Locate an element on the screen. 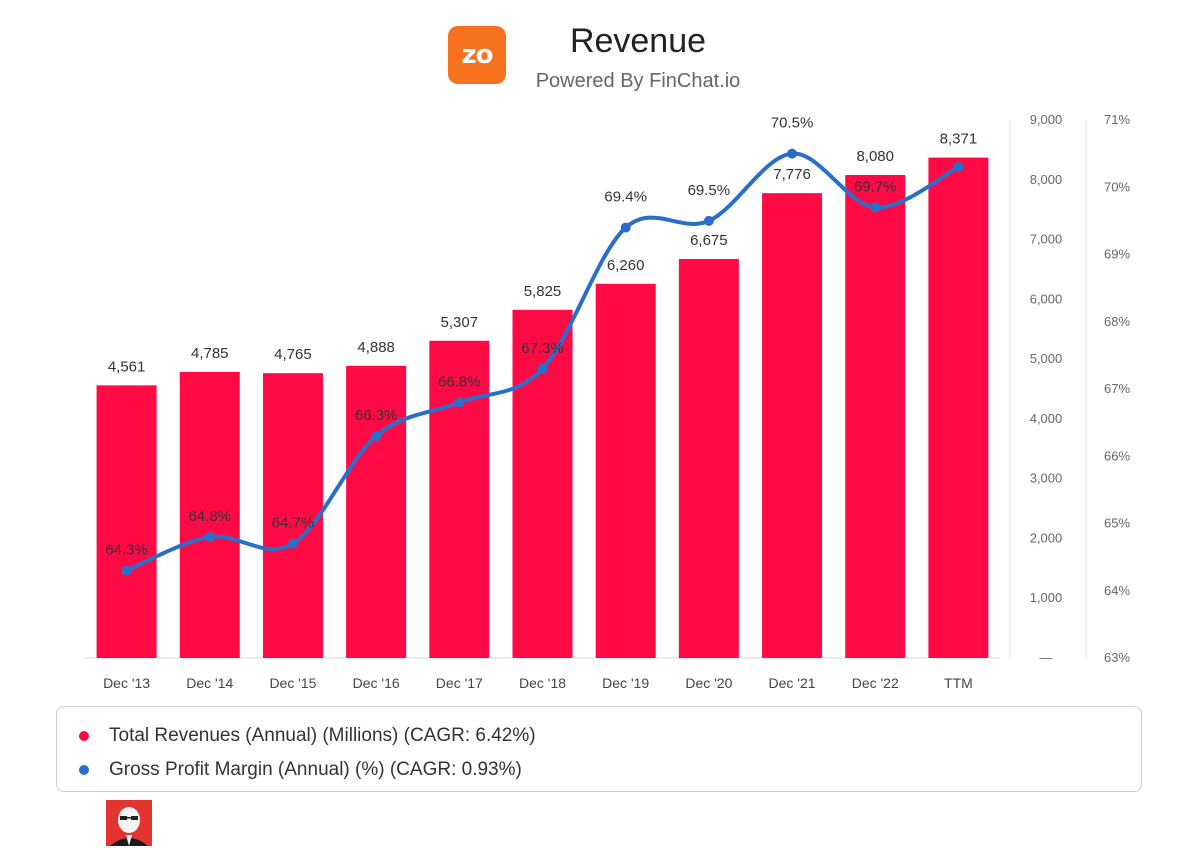  margin-data-label: 66.8% is located at coordinates (459, 381).